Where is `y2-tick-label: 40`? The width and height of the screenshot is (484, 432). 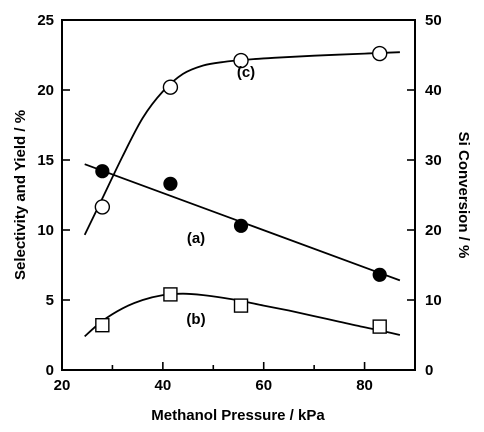
y2-tick-label: 40 is located at coordinates (433, 90).